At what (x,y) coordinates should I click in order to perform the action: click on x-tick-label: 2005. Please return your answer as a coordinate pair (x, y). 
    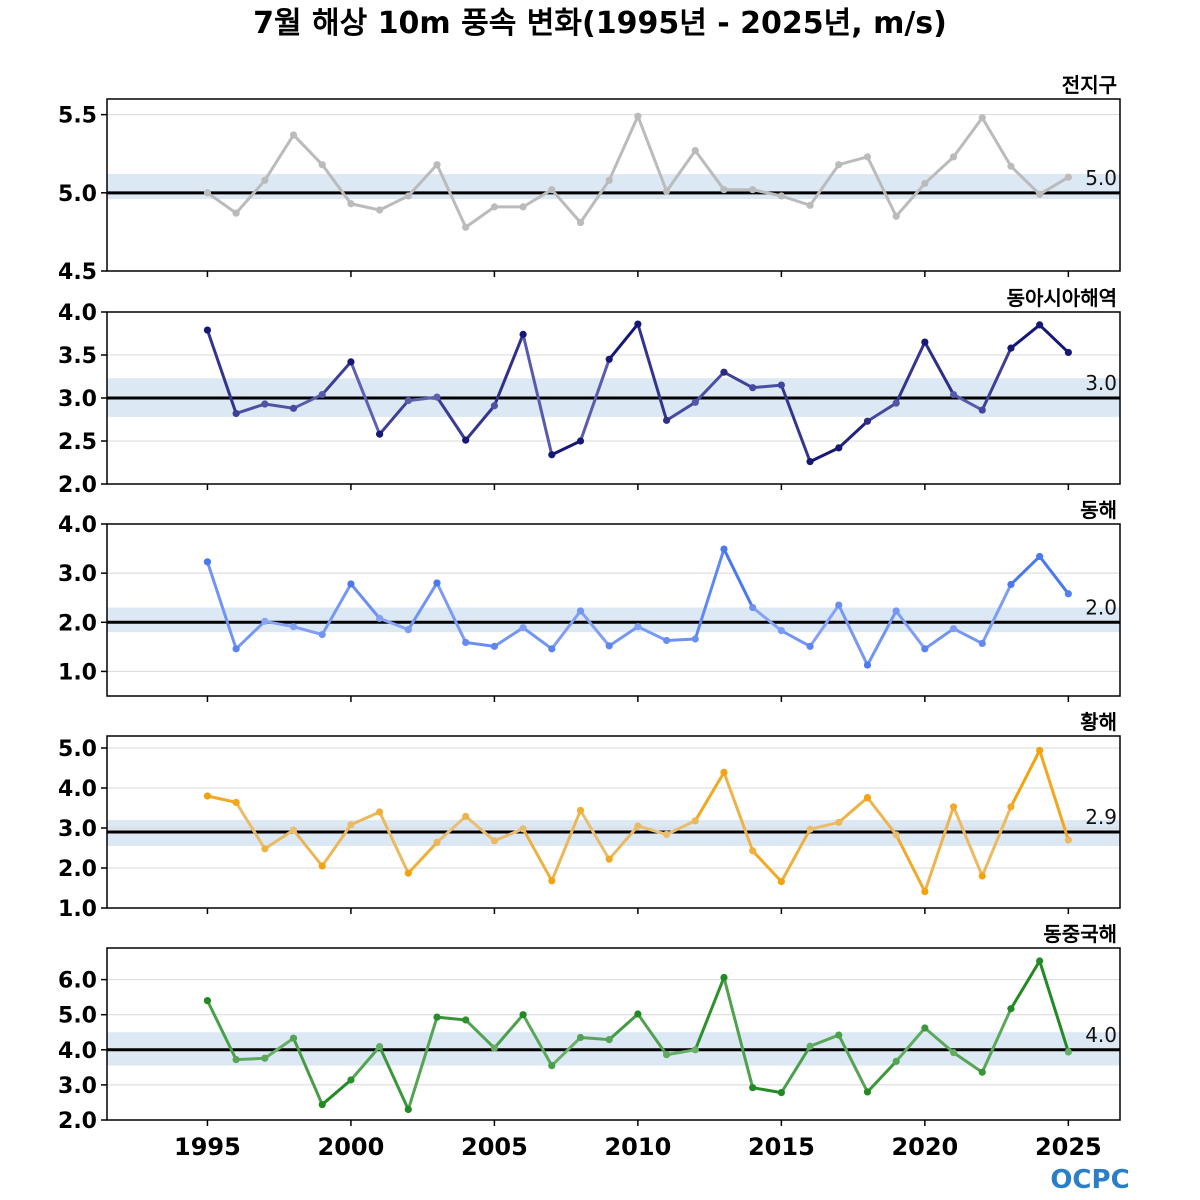
    Looking at the image, I should click on (494, 1147).